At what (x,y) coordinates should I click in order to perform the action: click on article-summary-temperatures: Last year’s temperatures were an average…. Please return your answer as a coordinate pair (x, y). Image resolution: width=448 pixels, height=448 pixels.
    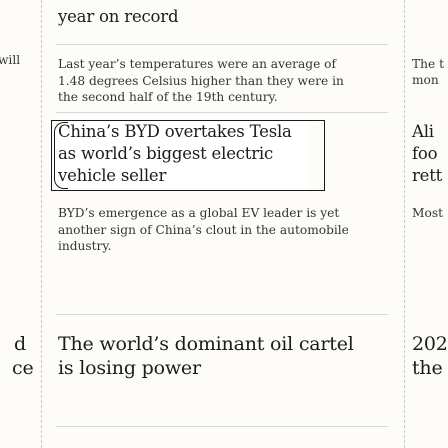
    Looking at the image, I should click on (201, 80).